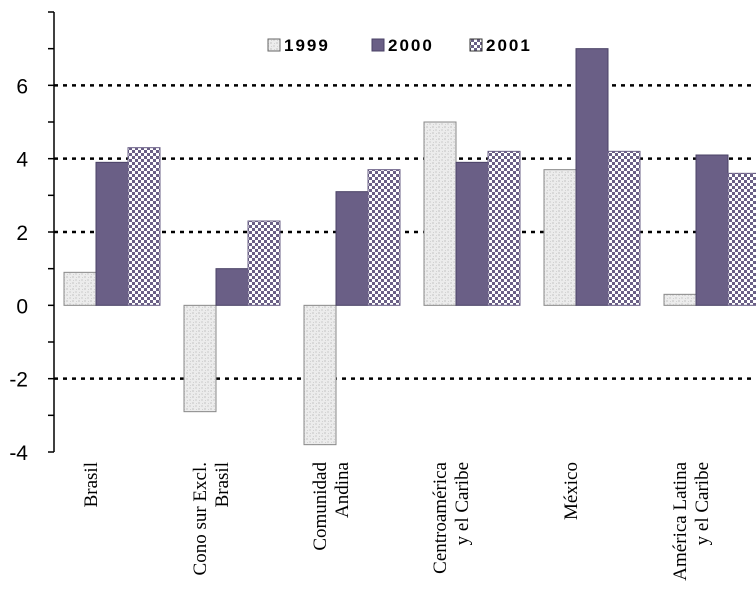 The image size is (756, 614). I want to click on legend-label-1999: 1999, so click(307, 45).